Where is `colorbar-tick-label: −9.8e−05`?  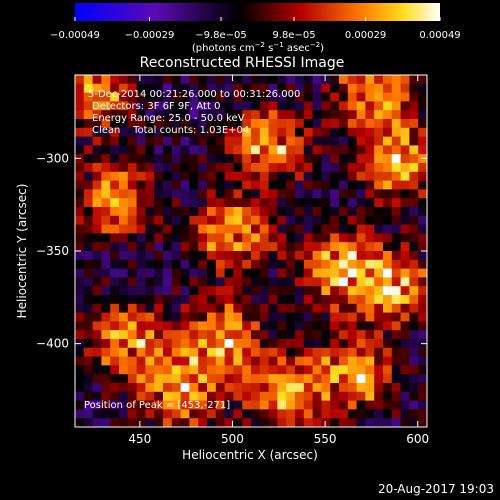
colorbar-tick-label: −9.8e−05 is located at coordinates (221, 35).